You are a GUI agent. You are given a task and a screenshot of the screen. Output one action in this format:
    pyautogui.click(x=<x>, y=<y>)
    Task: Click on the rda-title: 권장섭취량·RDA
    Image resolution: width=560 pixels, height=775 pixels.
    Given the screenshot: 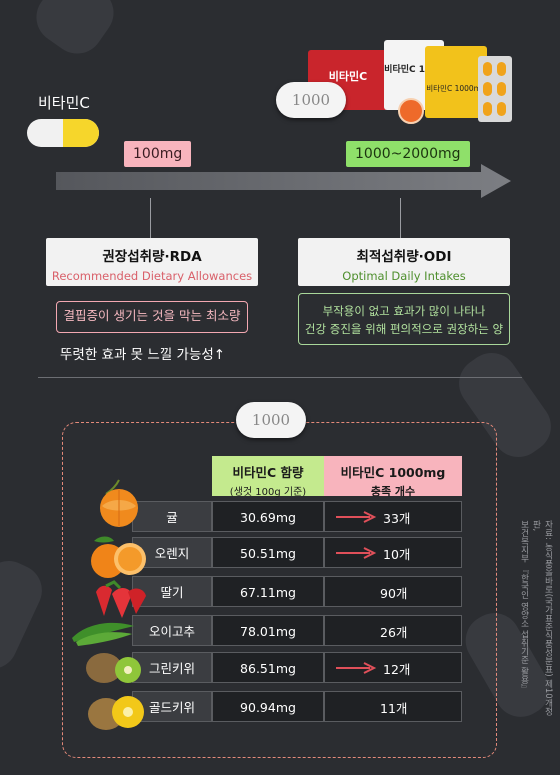 What is the action you would take?
    pyautogui.click(x=152, y=257)
    